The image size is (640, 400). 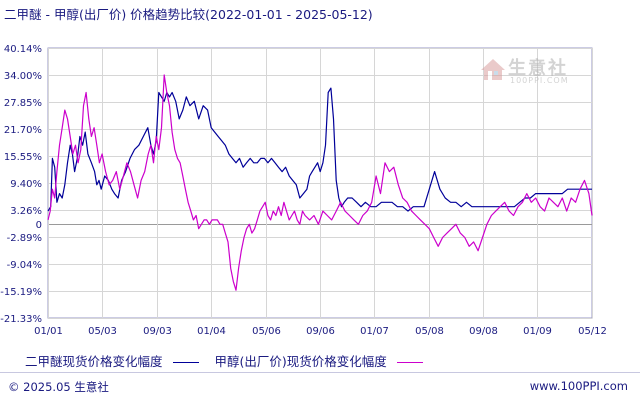 I want to click on x-tick-label: 09/08, so click(x=483, y=331).